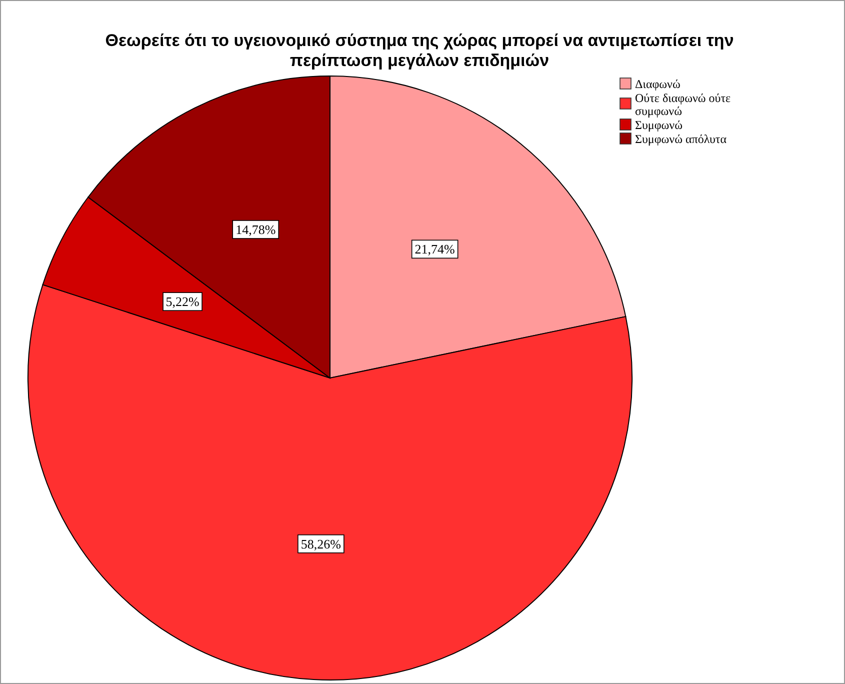  I want to click on legend-label: Ούτε διαφωνώ ούτε συμφωνώ, so click(683, 104).